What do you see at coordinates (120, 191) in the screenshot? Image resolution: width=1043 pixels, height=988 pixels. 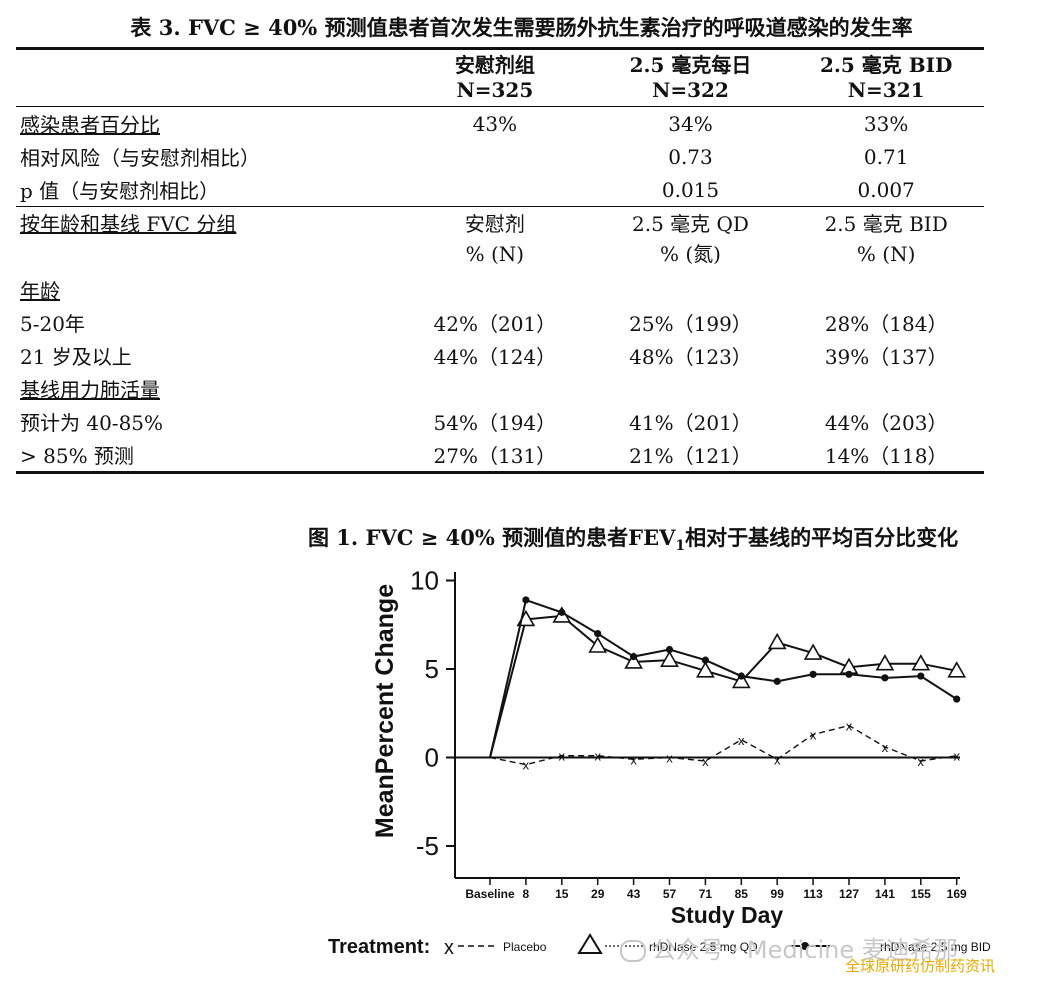 I see `row-label: p 值（与安慰剂相比）` at bounding box center [120, 191].